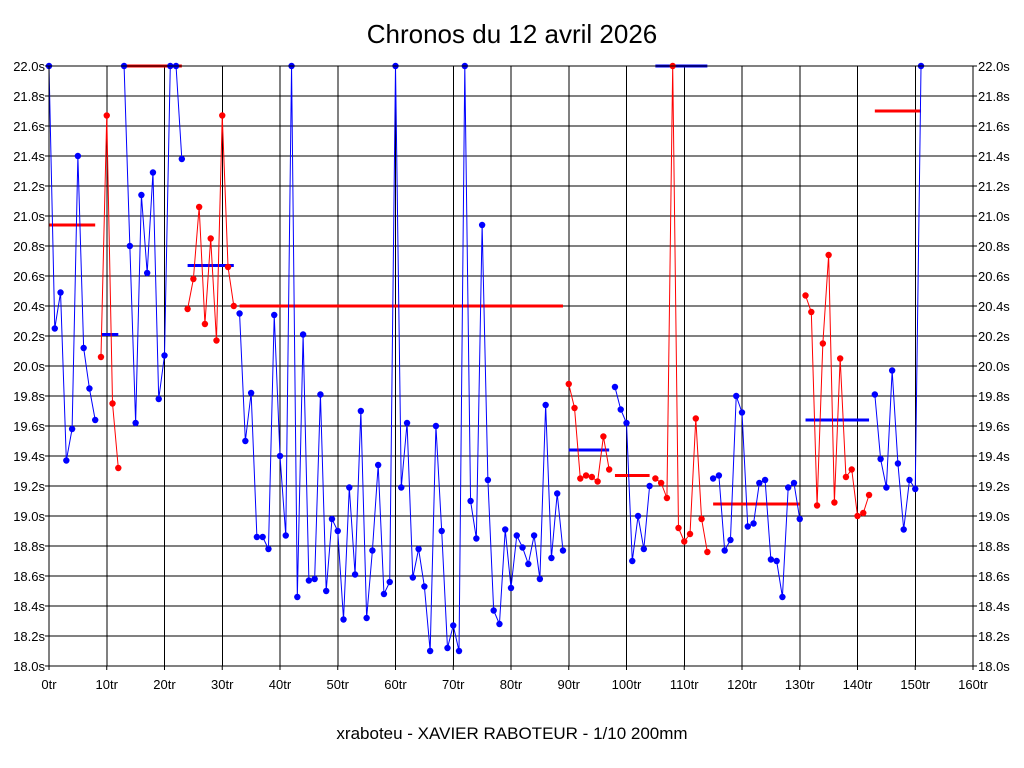 The height and width of the screenshot is (768, 1024). What do you see at coordinates (107, 684) in the screenshot?
I see `x-tick-label: 10tr` at bounding box center [107, 684].